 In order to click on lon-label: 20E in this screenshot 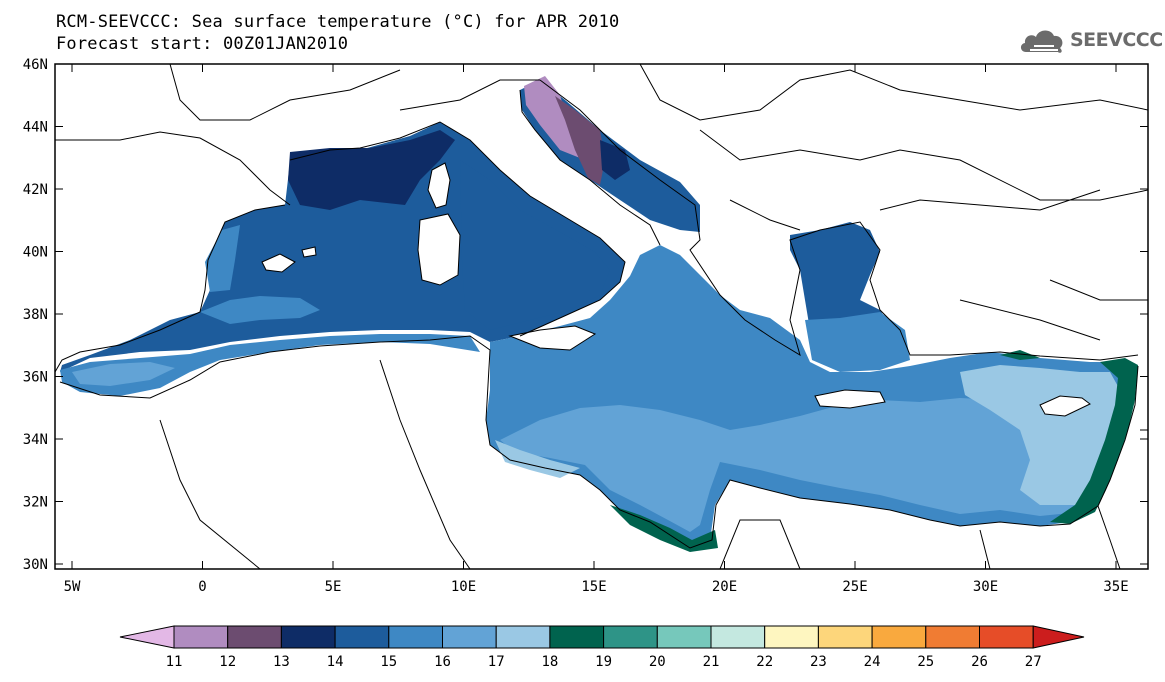, I will do `click(724, 587)`.